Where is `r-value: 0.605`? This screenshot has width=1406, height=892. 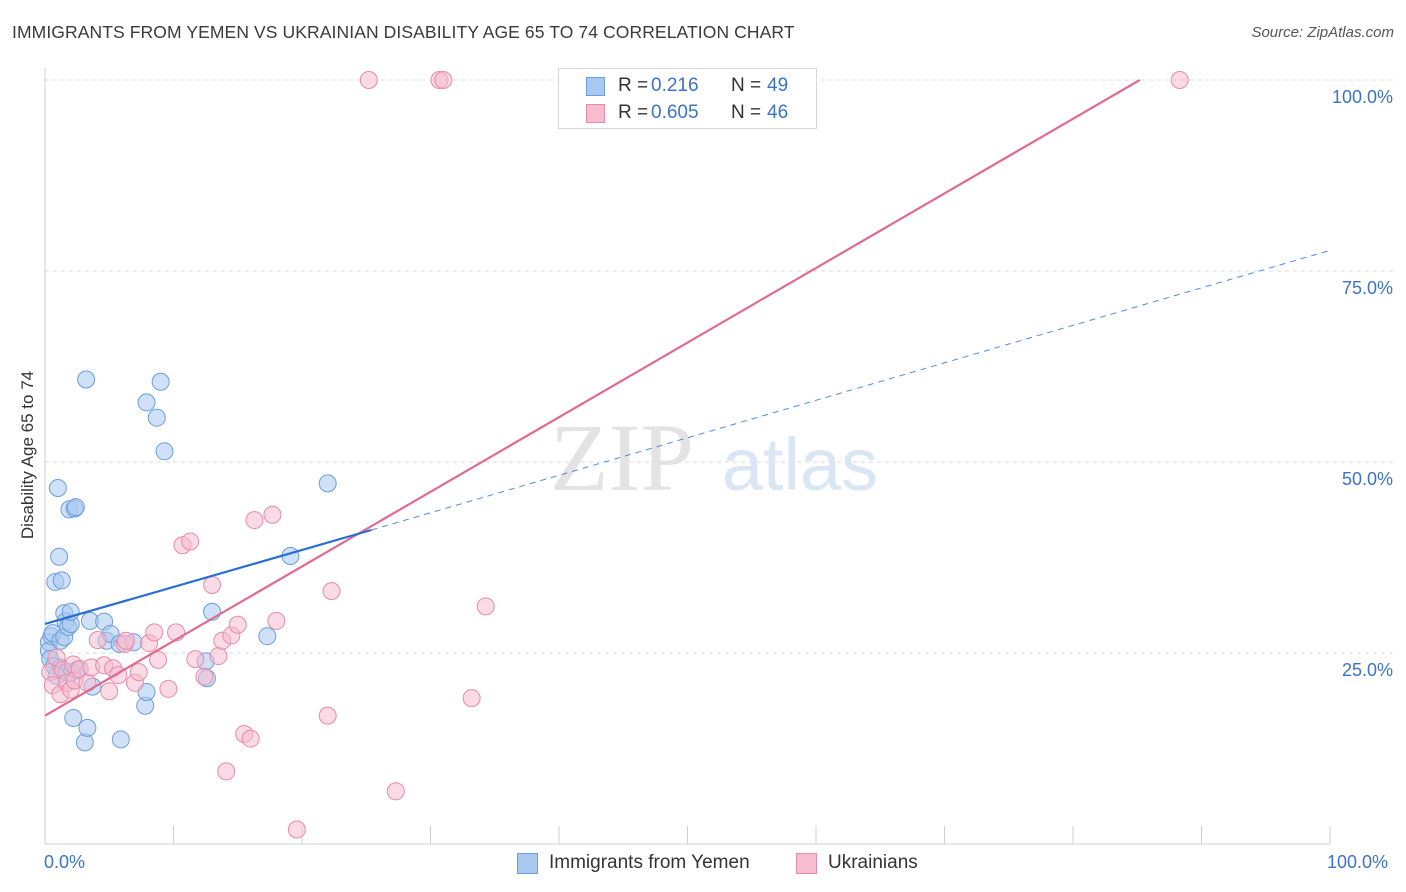 r-value: 0.605 is located at coordinates (675, 112).